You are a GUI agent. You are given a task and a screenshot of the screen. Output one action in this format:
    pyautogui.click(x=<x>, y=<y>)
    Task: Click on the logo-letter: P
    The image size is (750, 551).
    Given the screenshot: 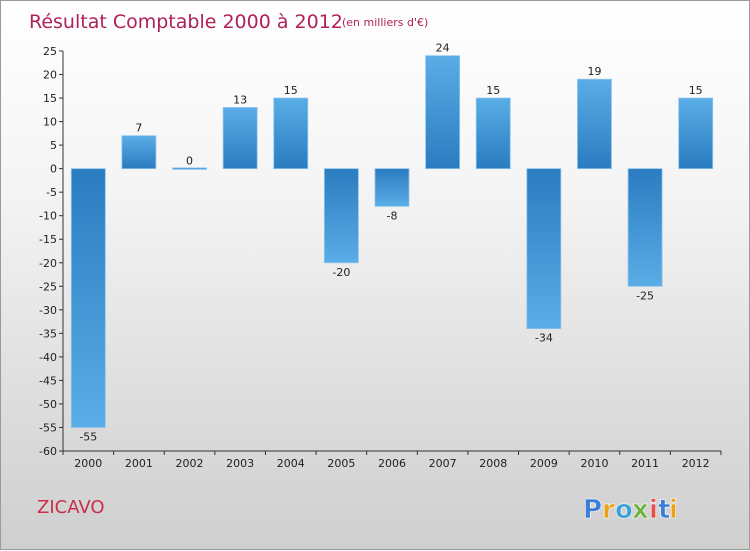 What is the action you would take?
    pyautogui.click(x=592, y=510)
    